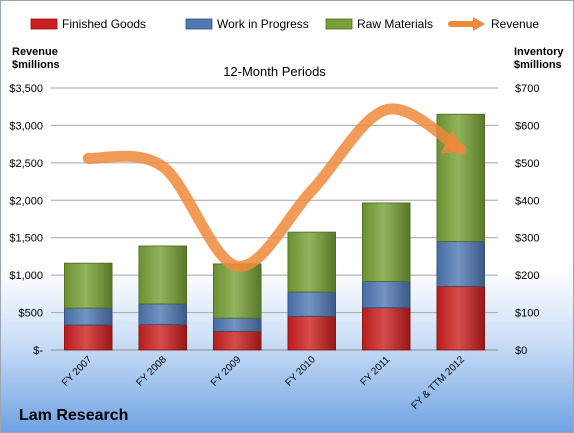  I want to click on right-tick-label: $0, so click(521, 351).